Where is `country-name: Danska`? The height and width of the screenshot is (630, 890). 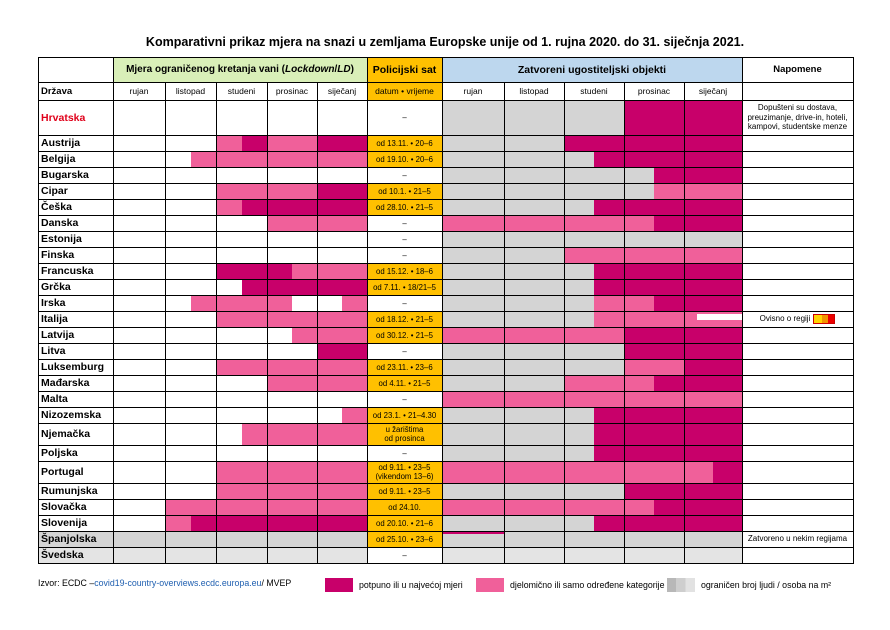
country-name: Danska is located at coordinates (60, 223).